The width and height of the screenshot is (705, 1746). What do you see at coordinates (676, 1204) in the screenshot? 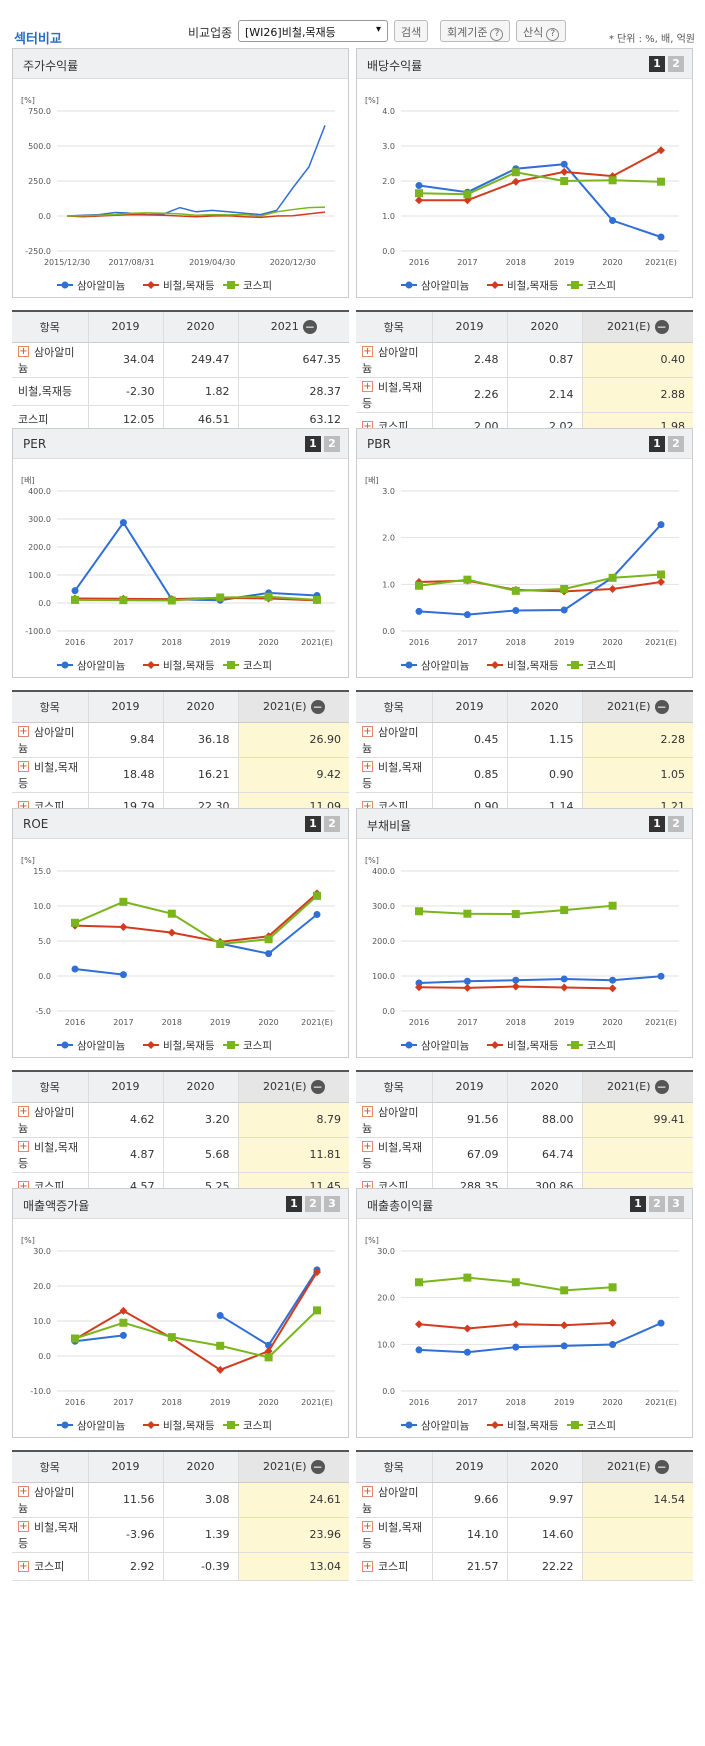
I see `pager-button-3: 3` at bounding box center [676, 1204].